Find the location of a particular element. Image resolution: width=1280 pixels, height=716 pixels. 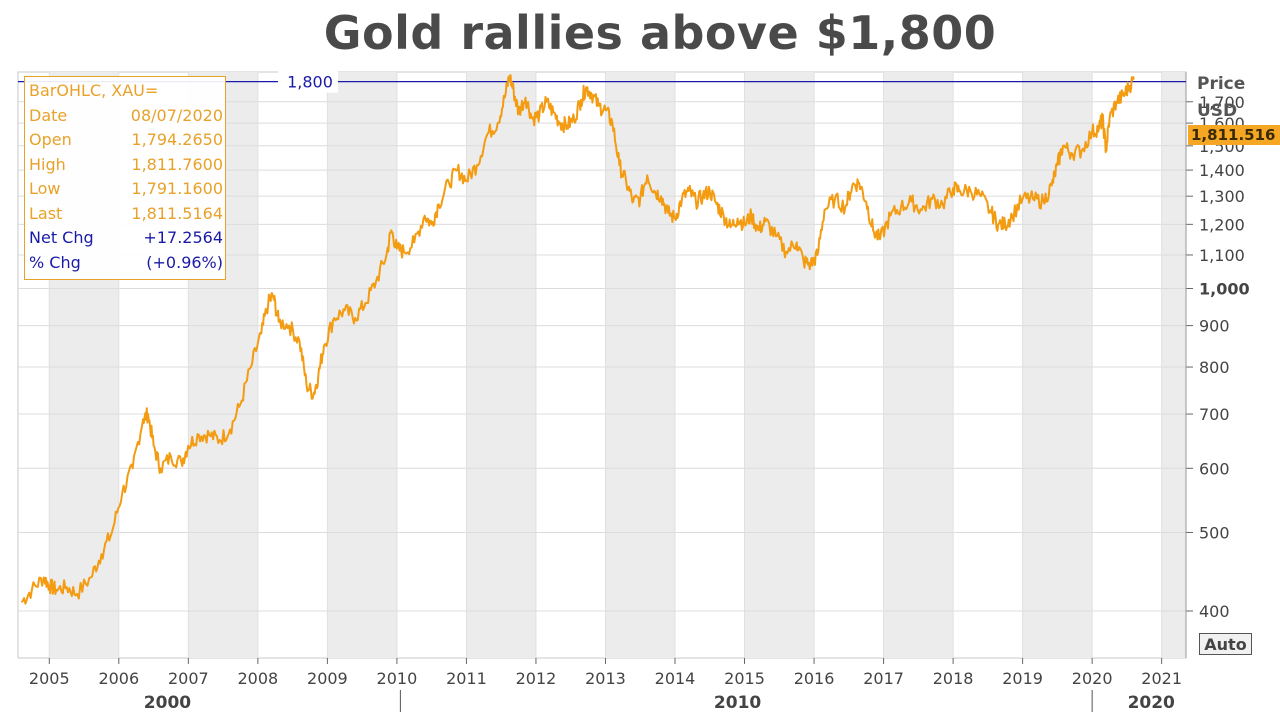

info-label: High is located at coordinates (47, 164).